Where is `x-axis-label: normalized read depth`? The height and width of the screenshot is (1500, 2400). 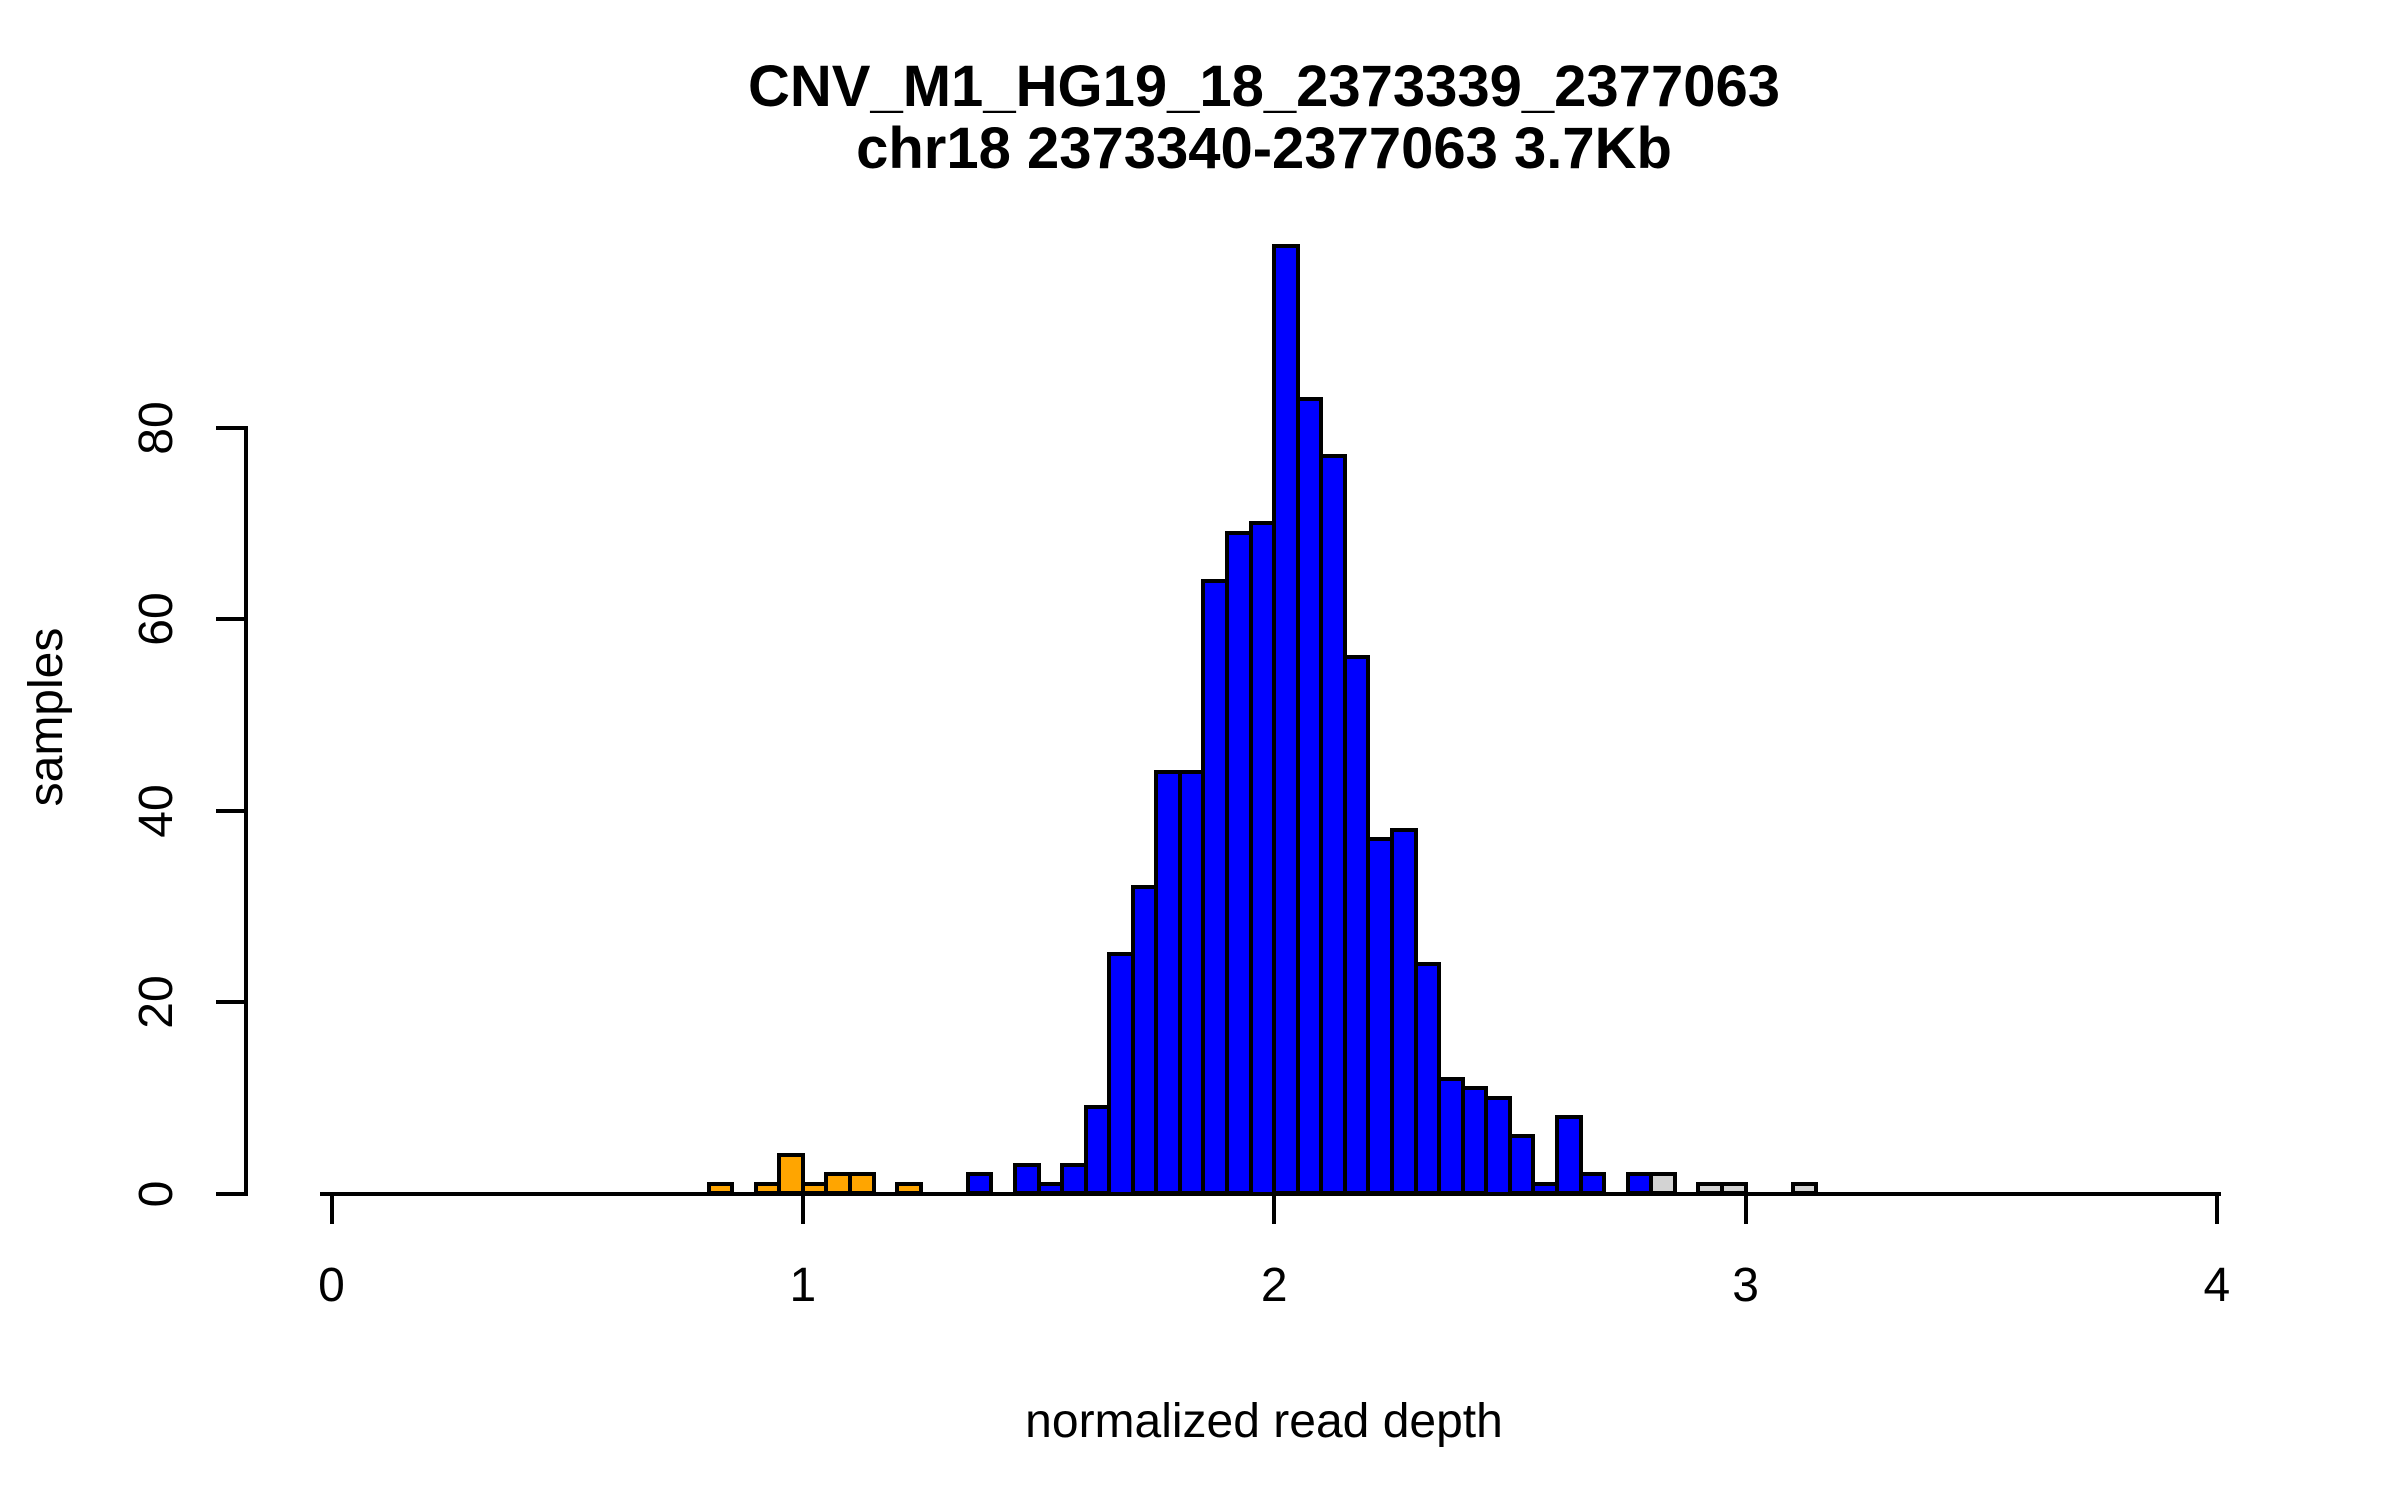 x-axis-label: normalized read depth is located at coordinates (1264, 1421).